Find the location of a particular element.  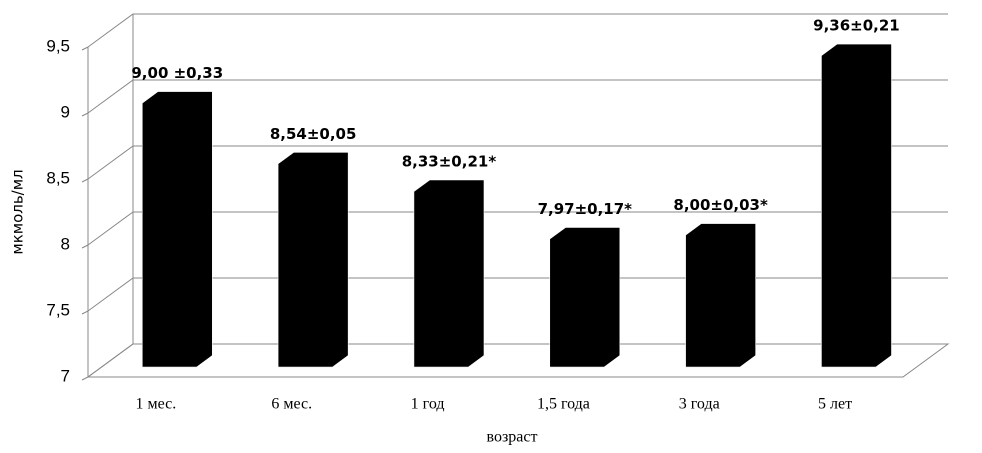

x-tick-label: 1 мес. is located at coordinates (156, 404).